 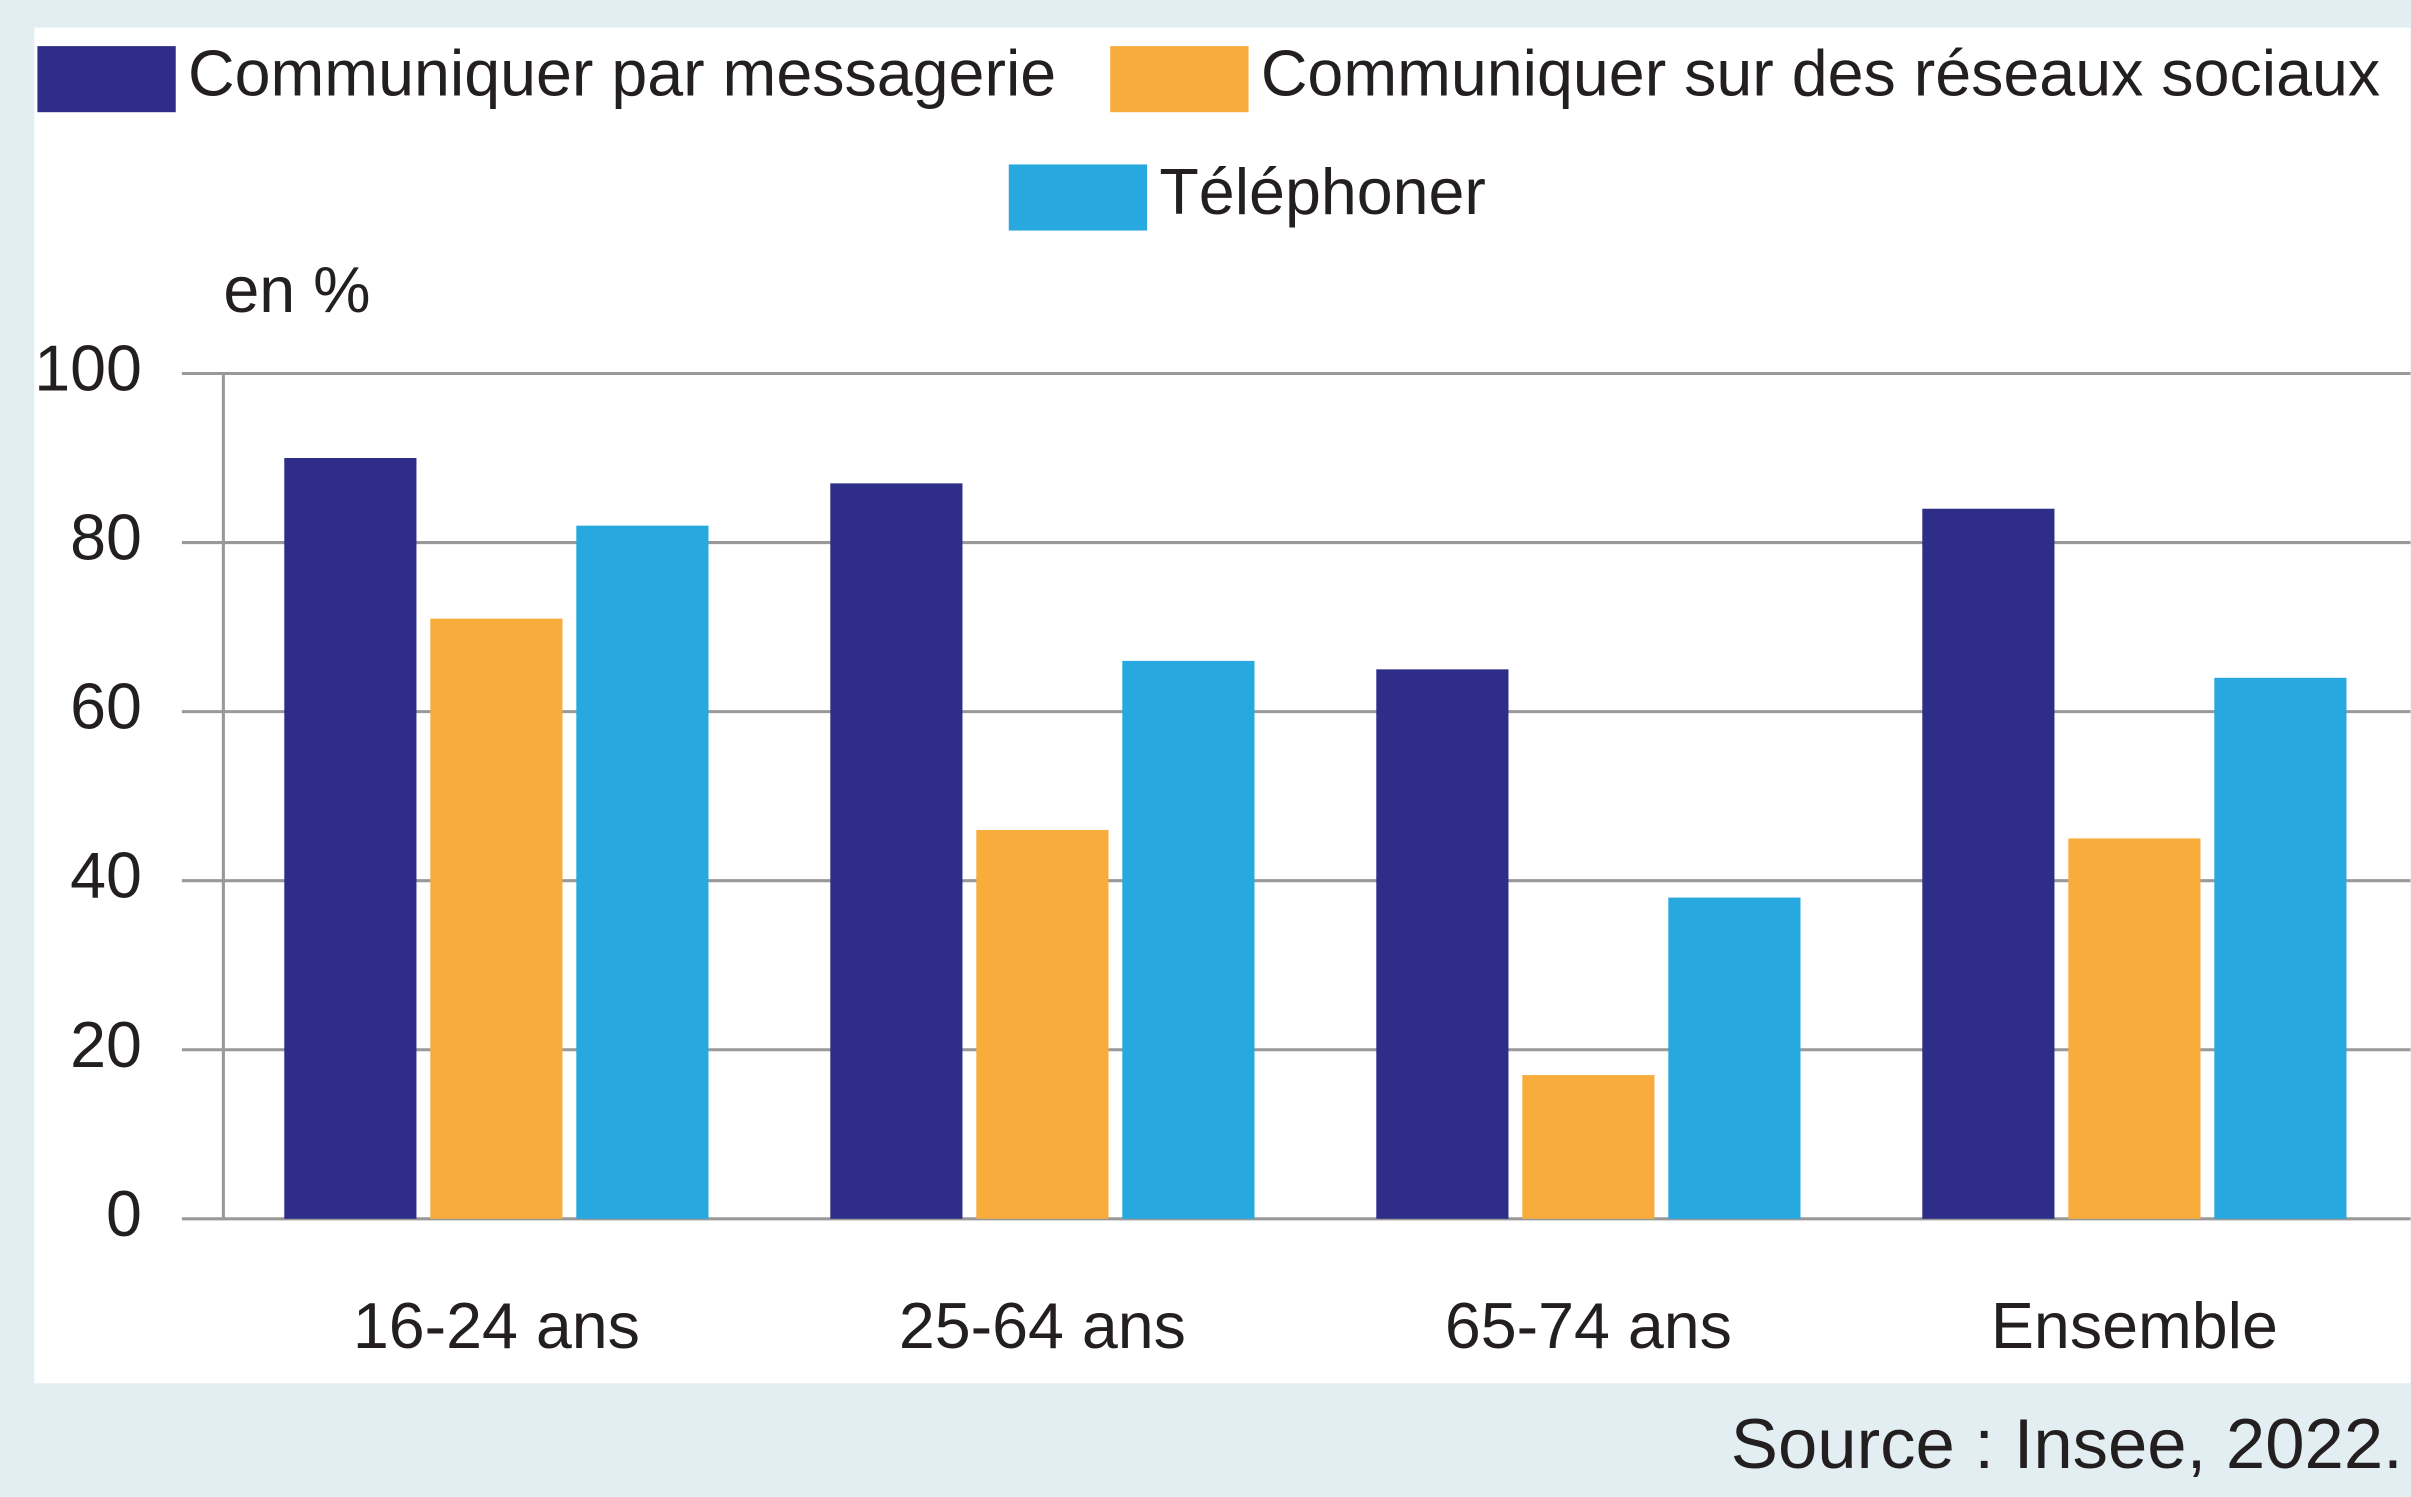 What do you see at coordinates (106, 707) in the screenshot?
I see `y-tick-label: 60` at bounding box center [106, 707].